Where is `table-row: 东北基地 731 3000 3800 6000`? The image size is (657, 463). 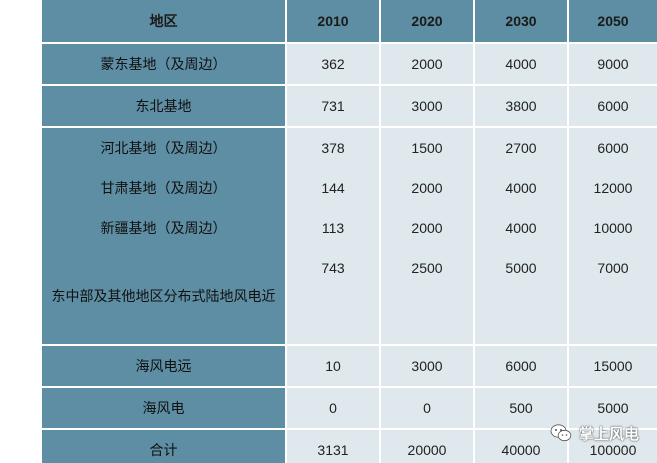
table-row: 东北基地 731 3000 3800 6000 is located at coordinates (349, 105).